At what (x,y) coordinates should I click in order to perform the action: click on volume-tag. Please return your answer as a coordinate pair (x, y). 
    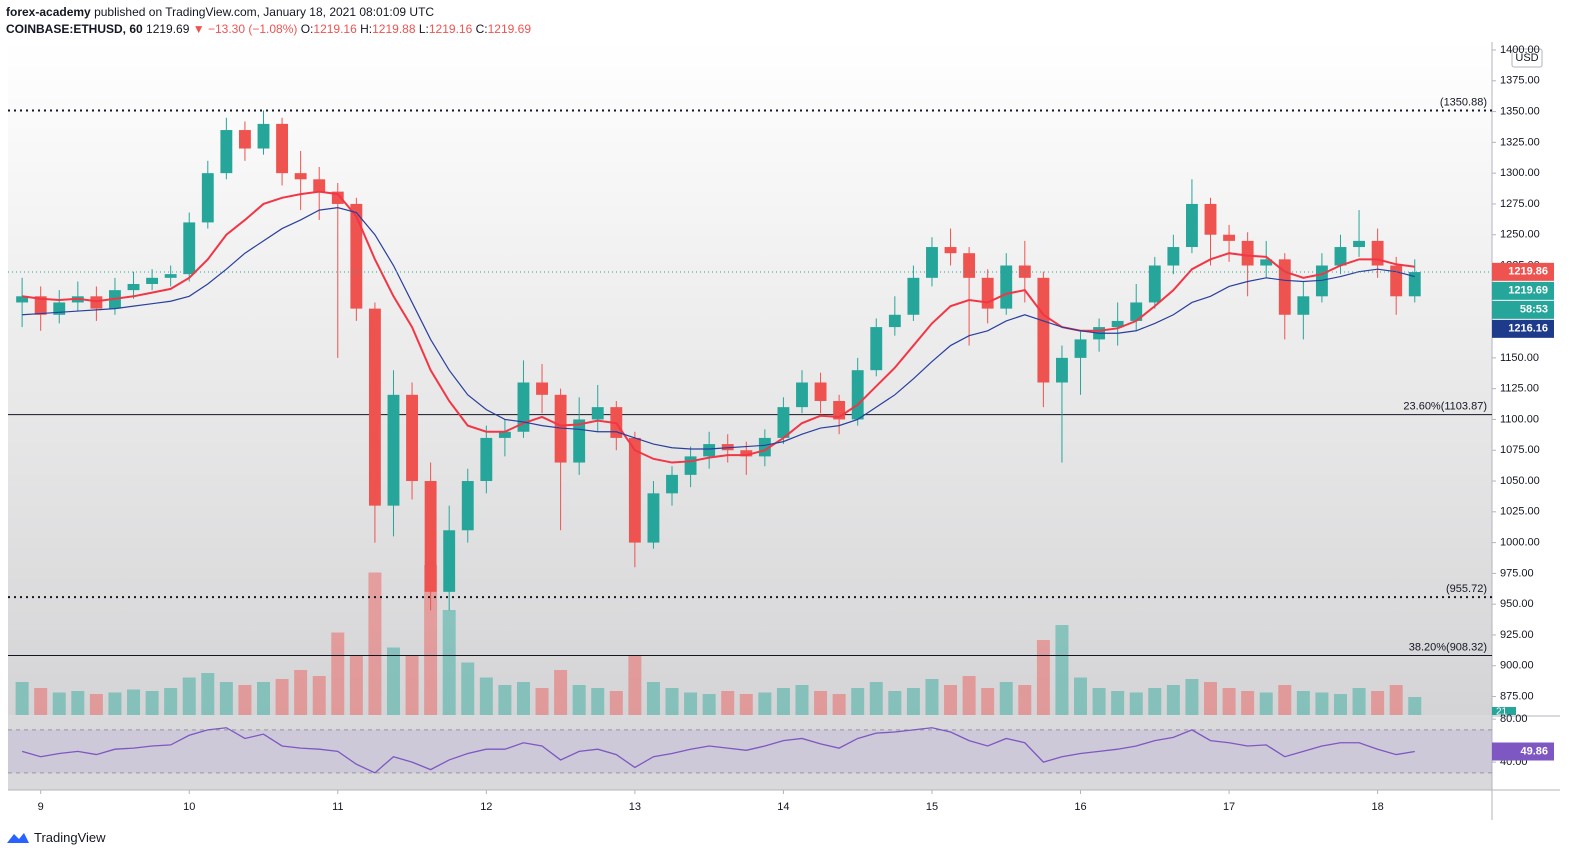
    Looking at the image, I should click on (1504, 711).